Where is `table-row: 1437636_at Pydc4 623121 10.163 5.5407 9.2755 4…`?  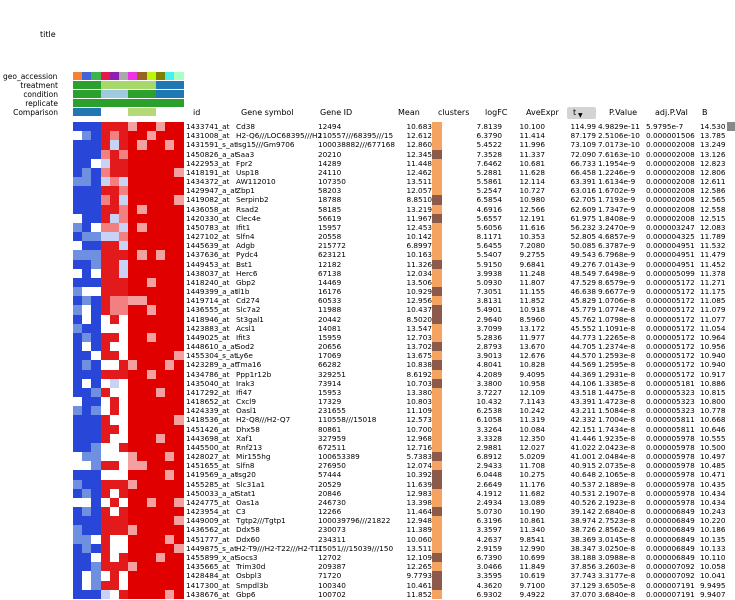 table-row: 1437636_at Pydc4 623121 10.163 5.5407 9.2755 4… is located at coordinates (367, 255).